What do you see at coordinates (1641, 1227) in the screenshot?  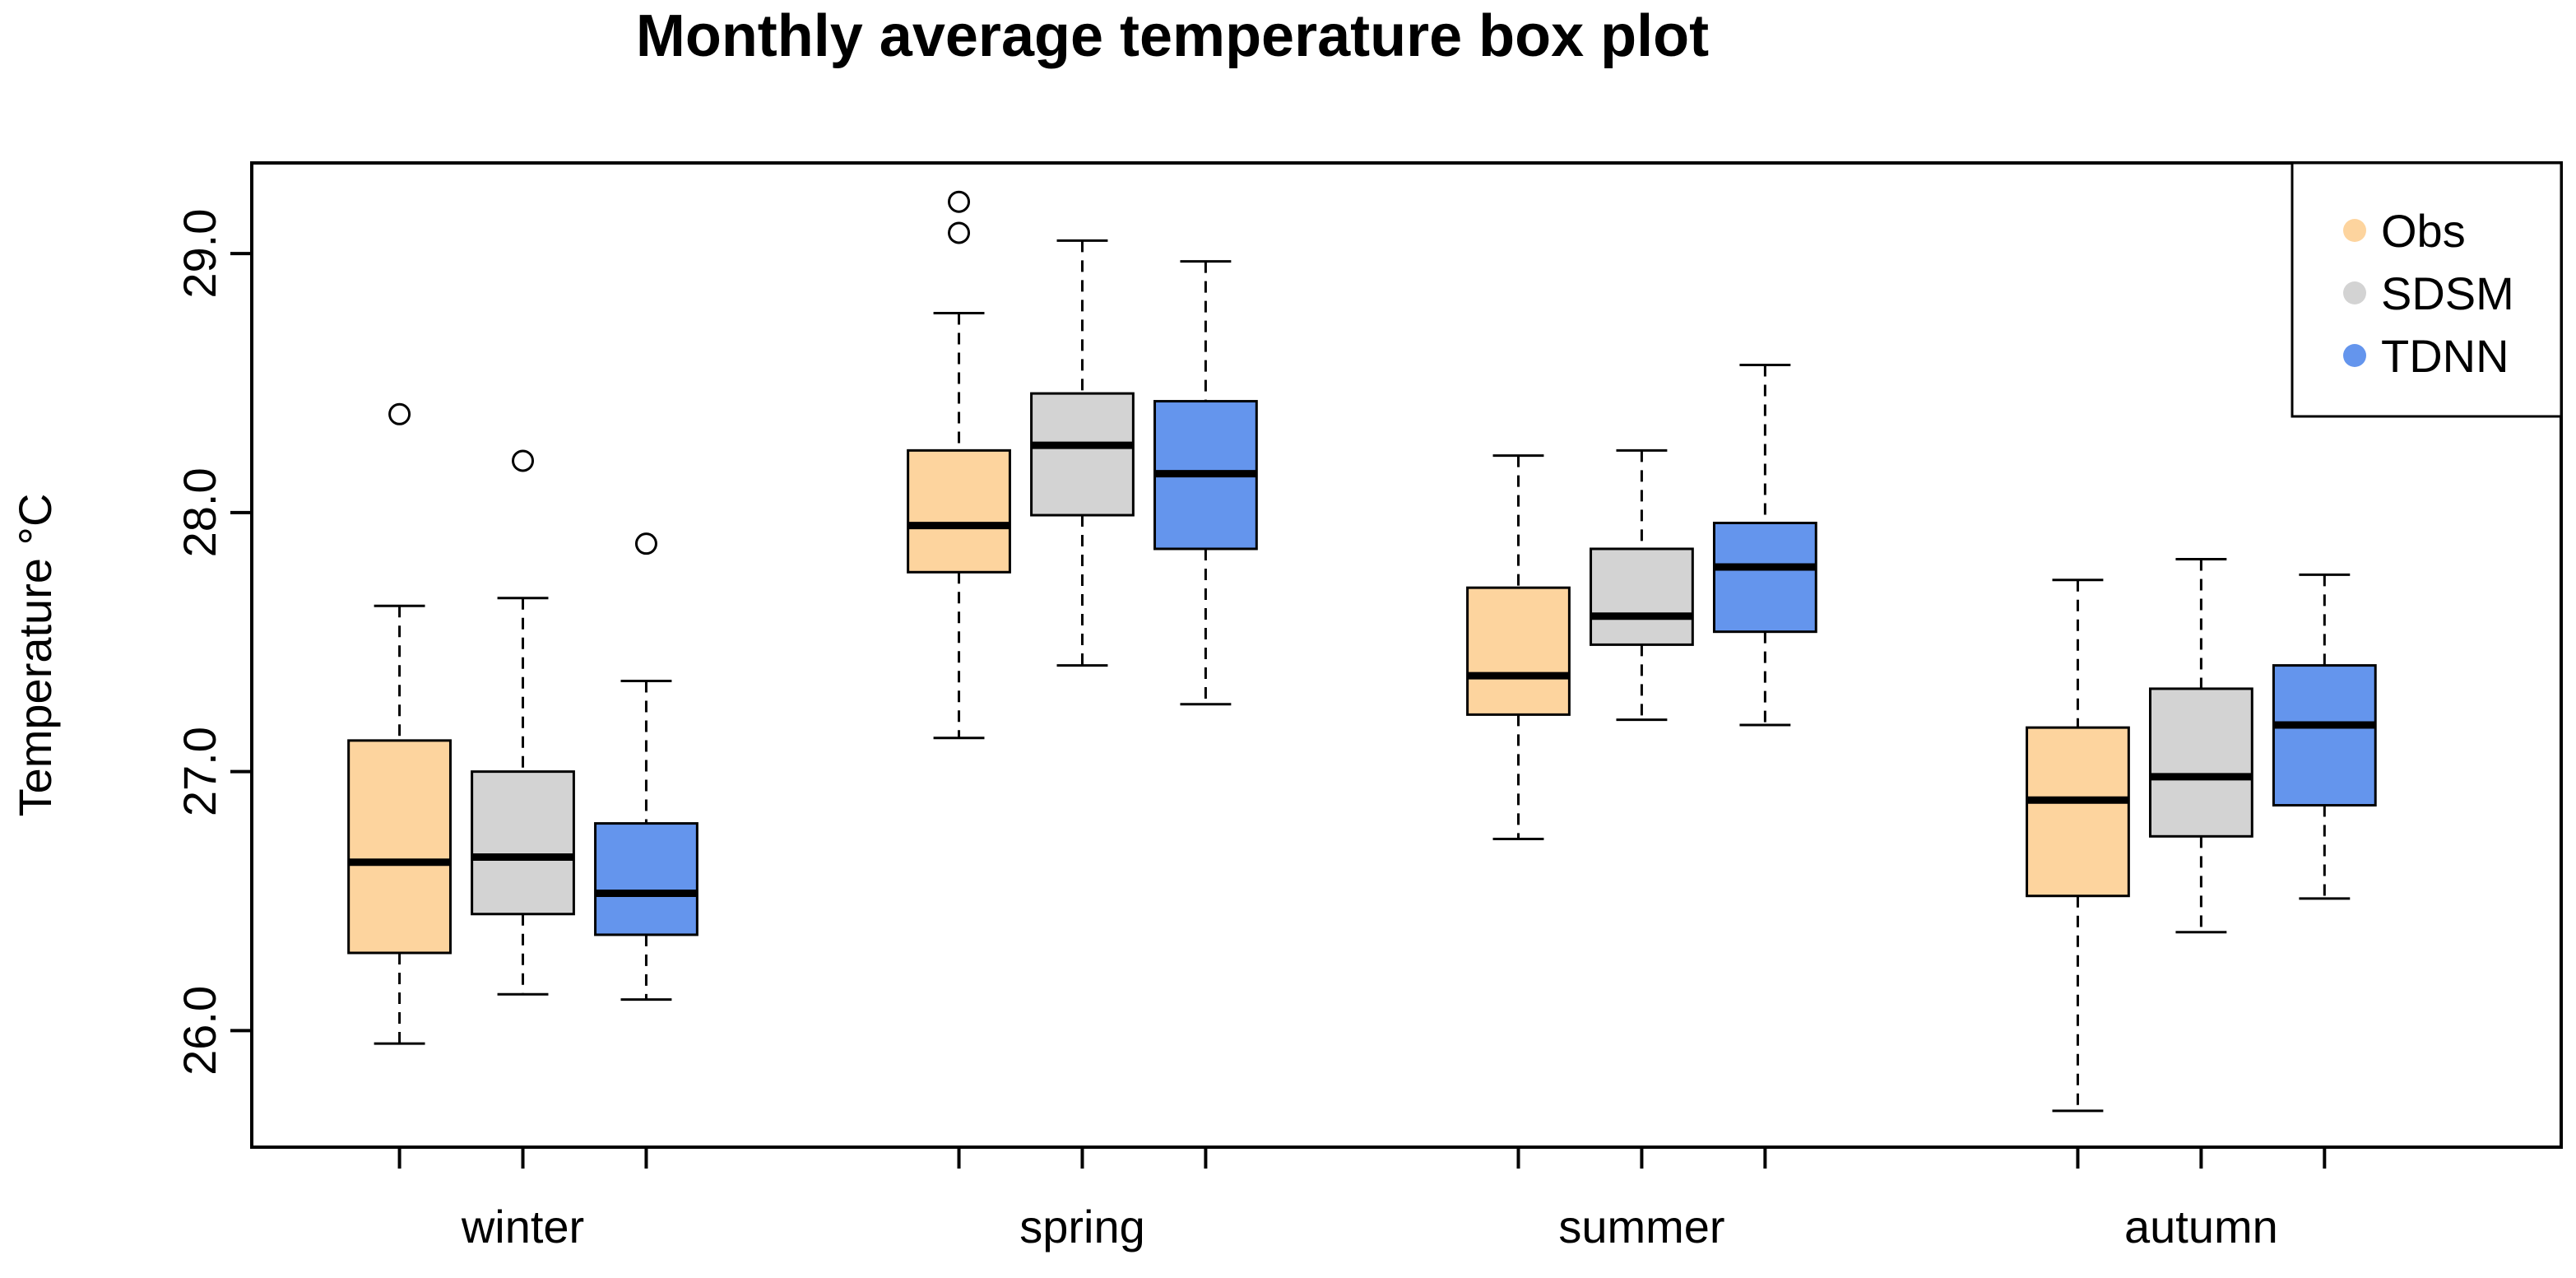 I see `x-tick-label-summer: summer` at bounding box center [1641, 1227].